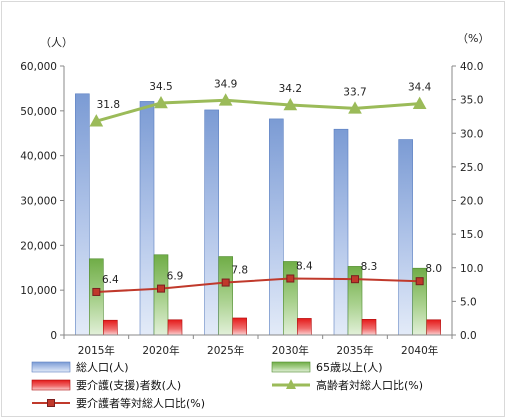 Image resolution: width=506 pixels, height=420 pixels. I want to click on right-tick-label: 30.0, so click(471, 134).